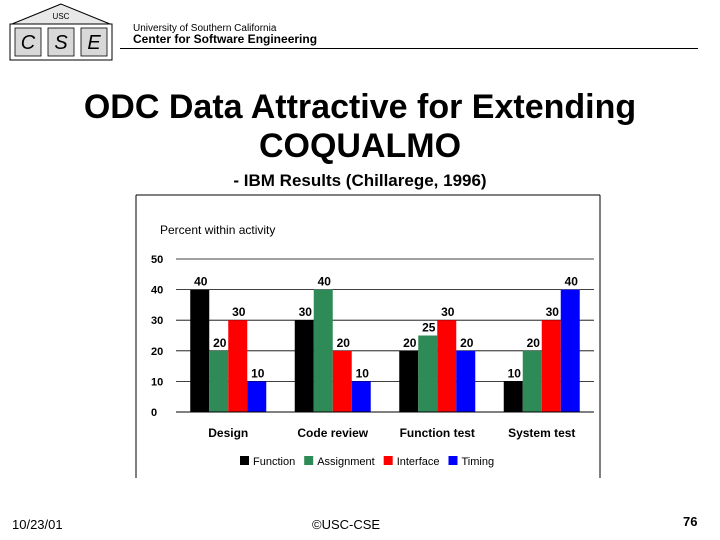 Image resolution: width=720 pixels, height=540 pixels. What do you see at coordinates (28, 43) in the screenshot?
I see `logo-letter-c: C` at bounding box center [28, 43].